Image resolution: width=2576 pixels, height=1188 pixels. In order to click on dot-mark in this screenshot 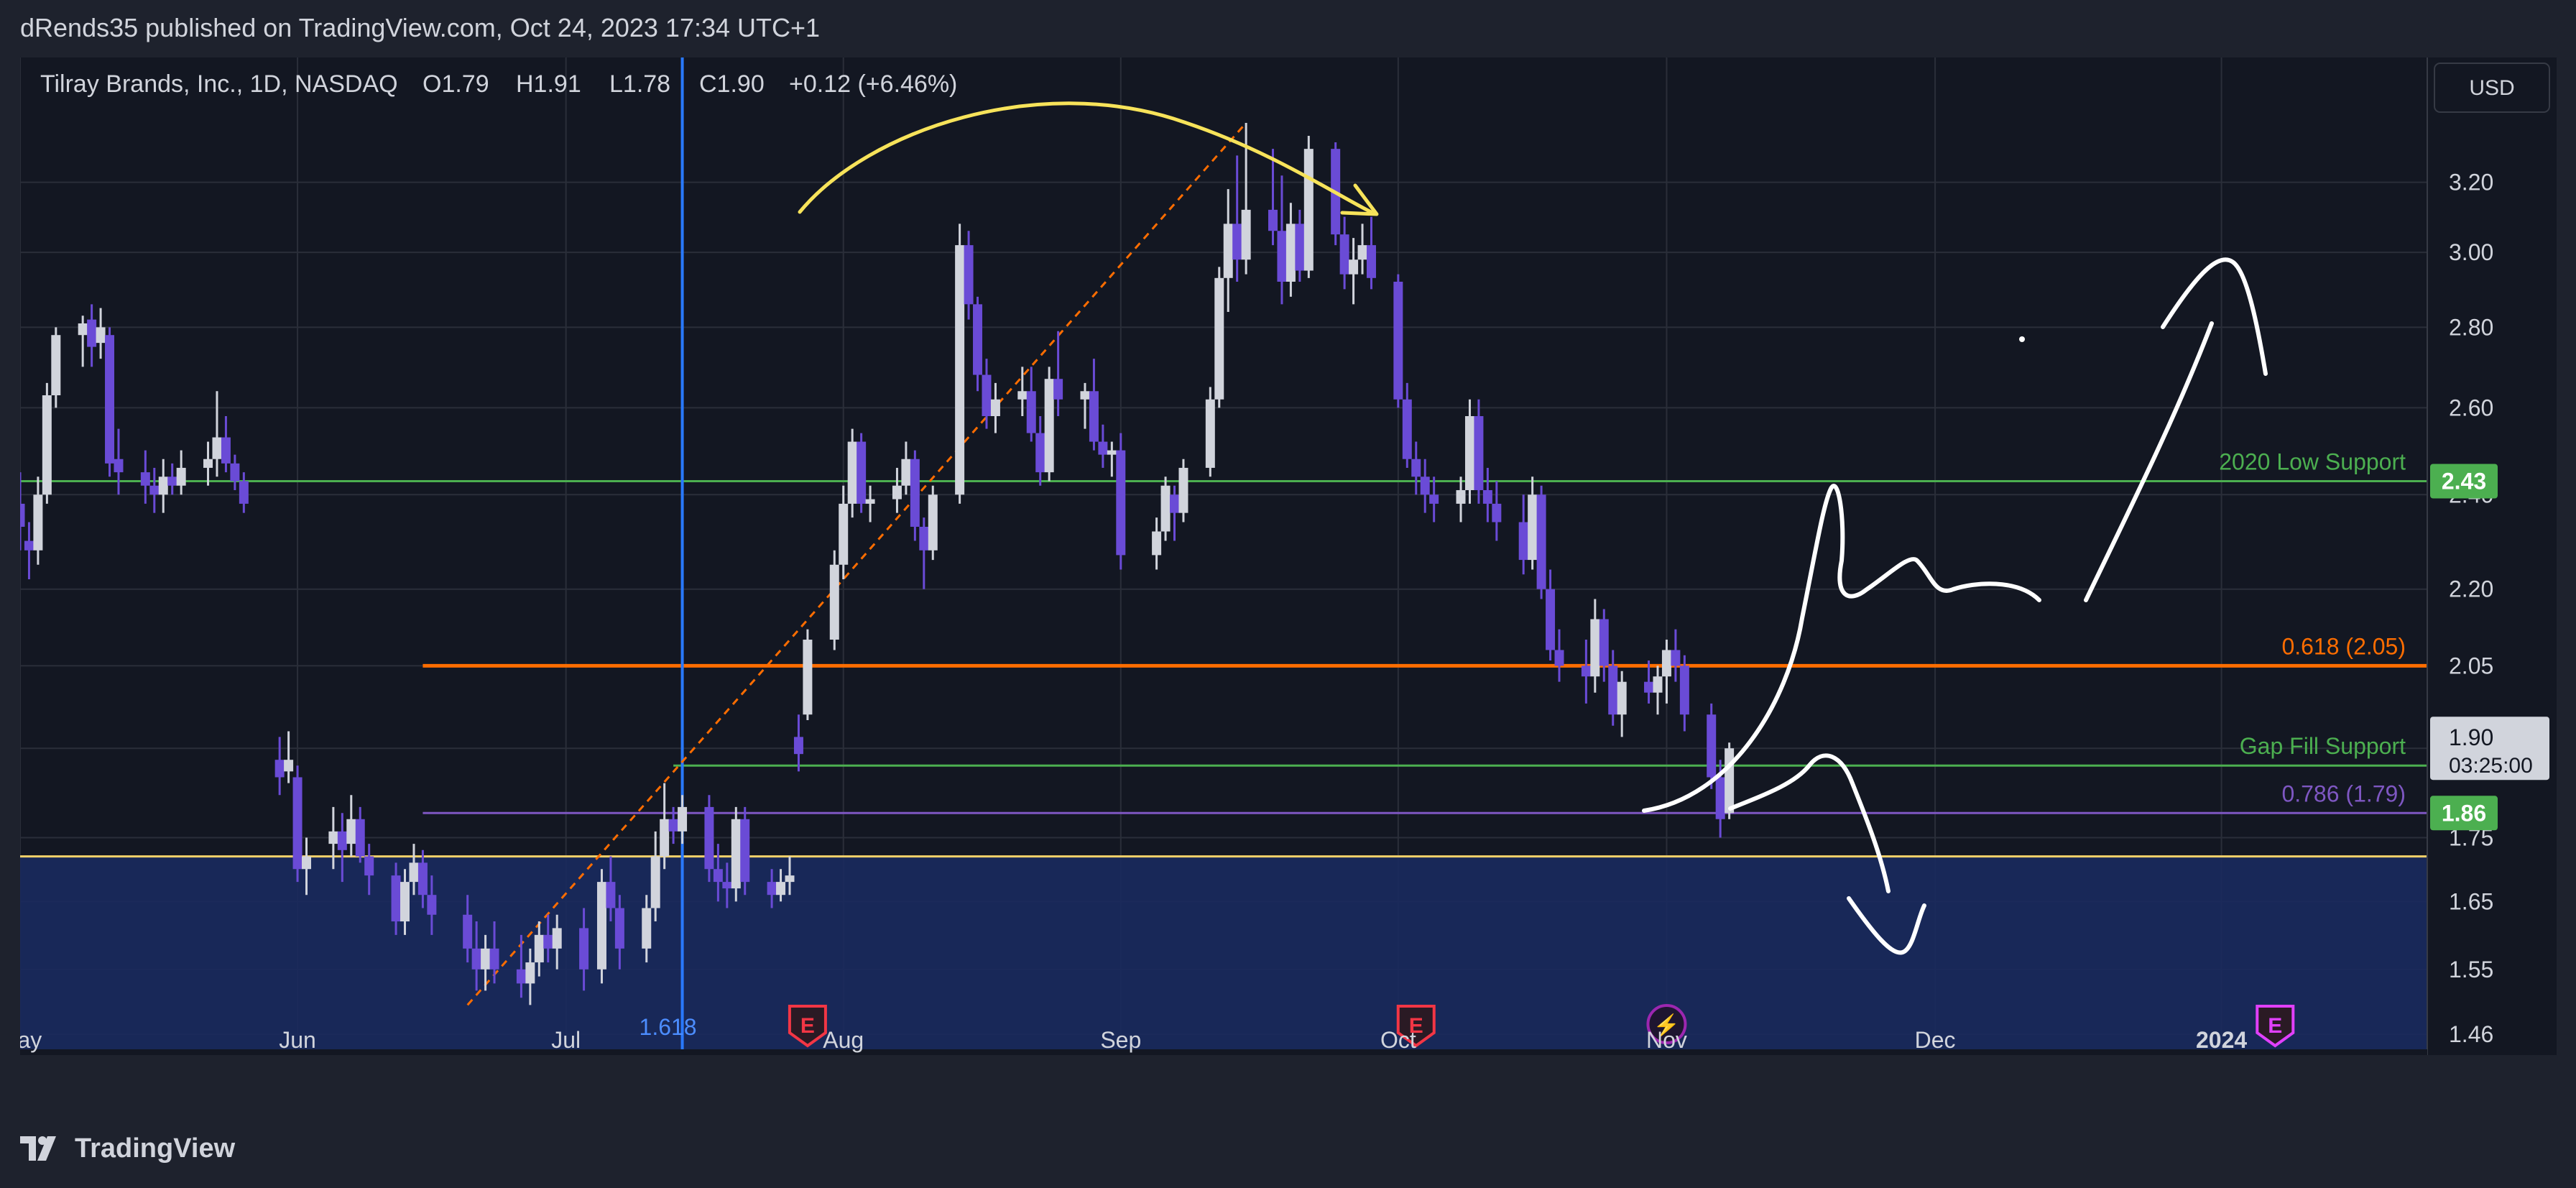, I will do `click(2022, 339)`.